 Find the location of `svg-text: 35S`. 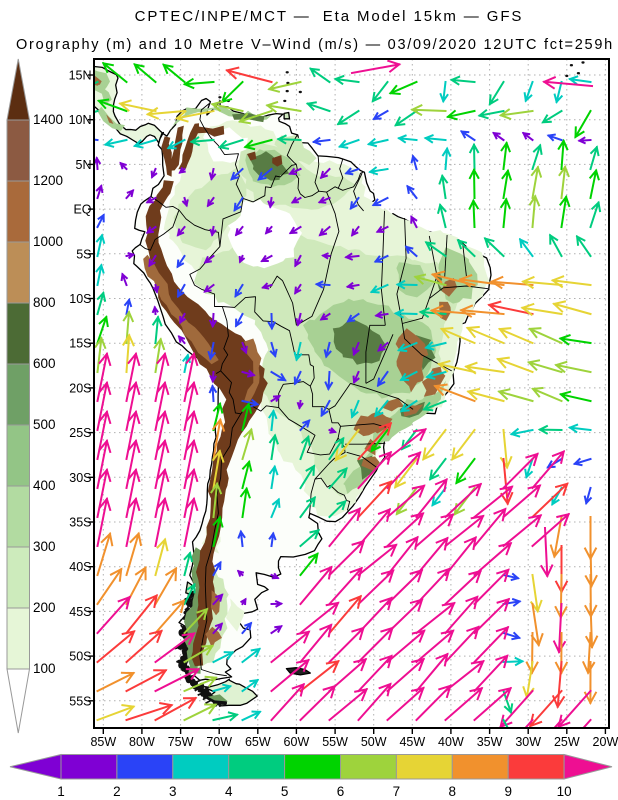

svg-text: 35S is located at coordinates (80, 523).